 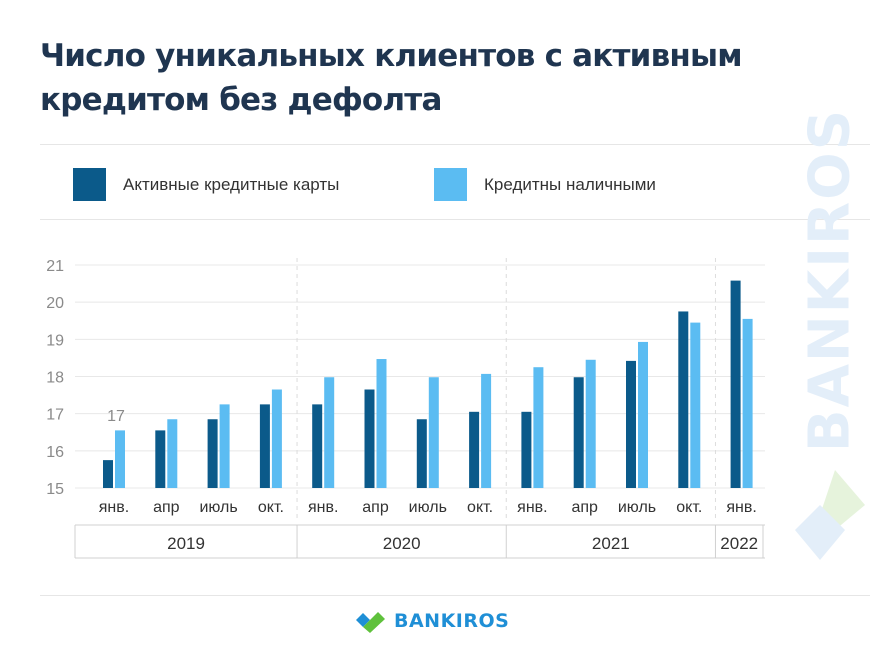 I want to click on y-tick-label: 15, so click(x=55, y=489).